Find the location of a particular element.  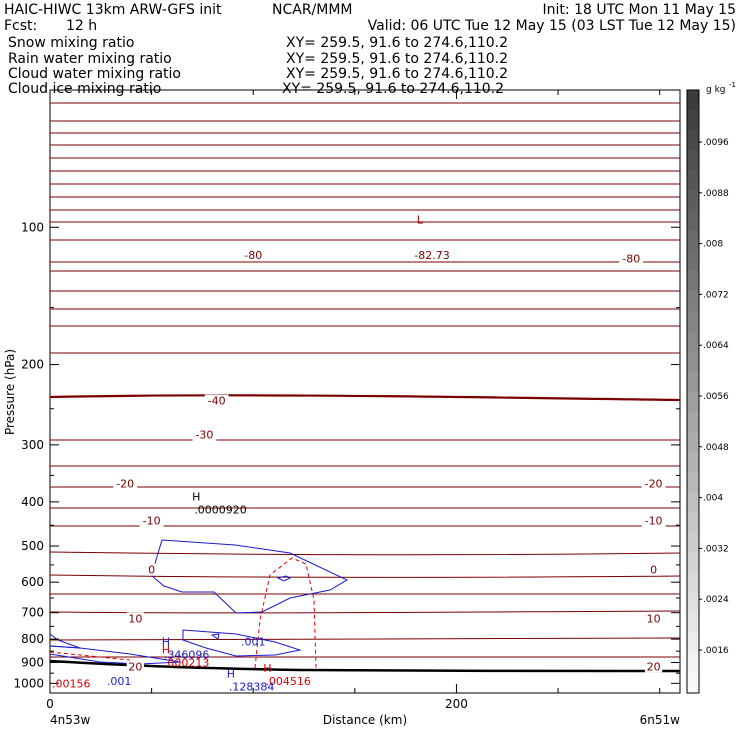

field-name-rain: Rain water mixing ratio is located at coordinates (90, 59).